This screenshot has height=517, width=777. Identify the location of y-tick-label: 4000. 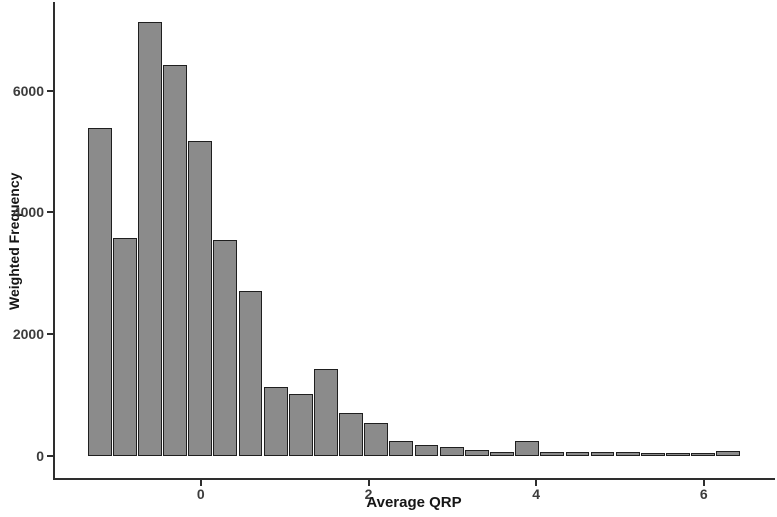
(28, 212).